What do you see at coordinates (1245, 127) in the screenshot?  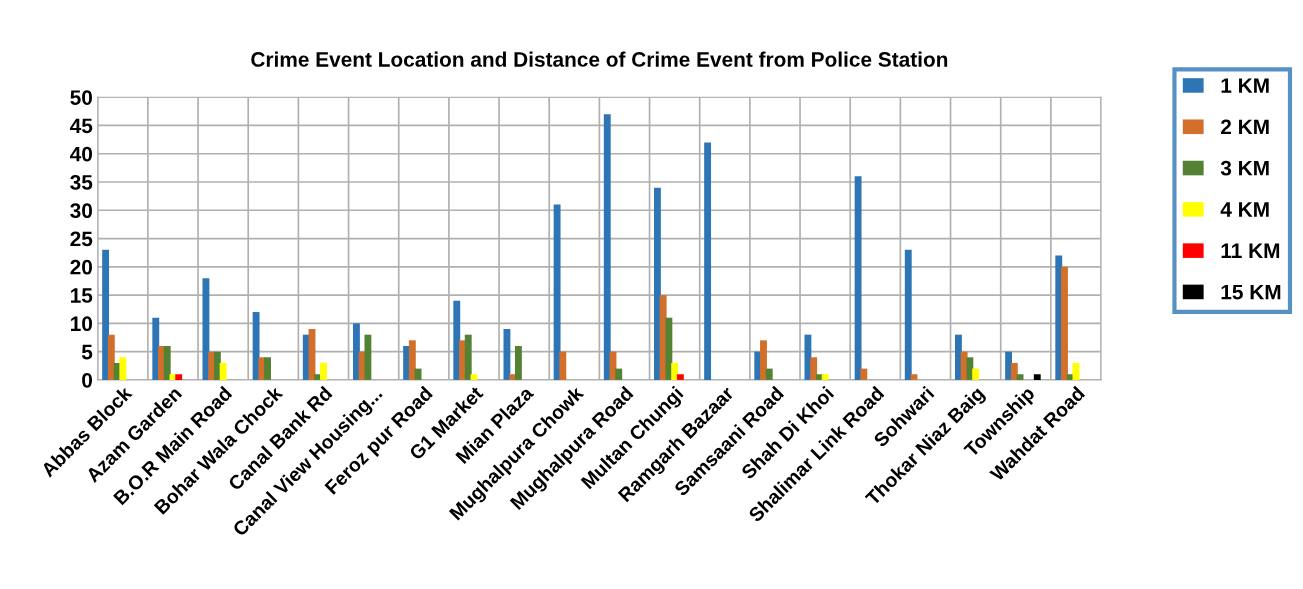 I see `legend-label: 2 KM` at bounding box center [1245, 127].